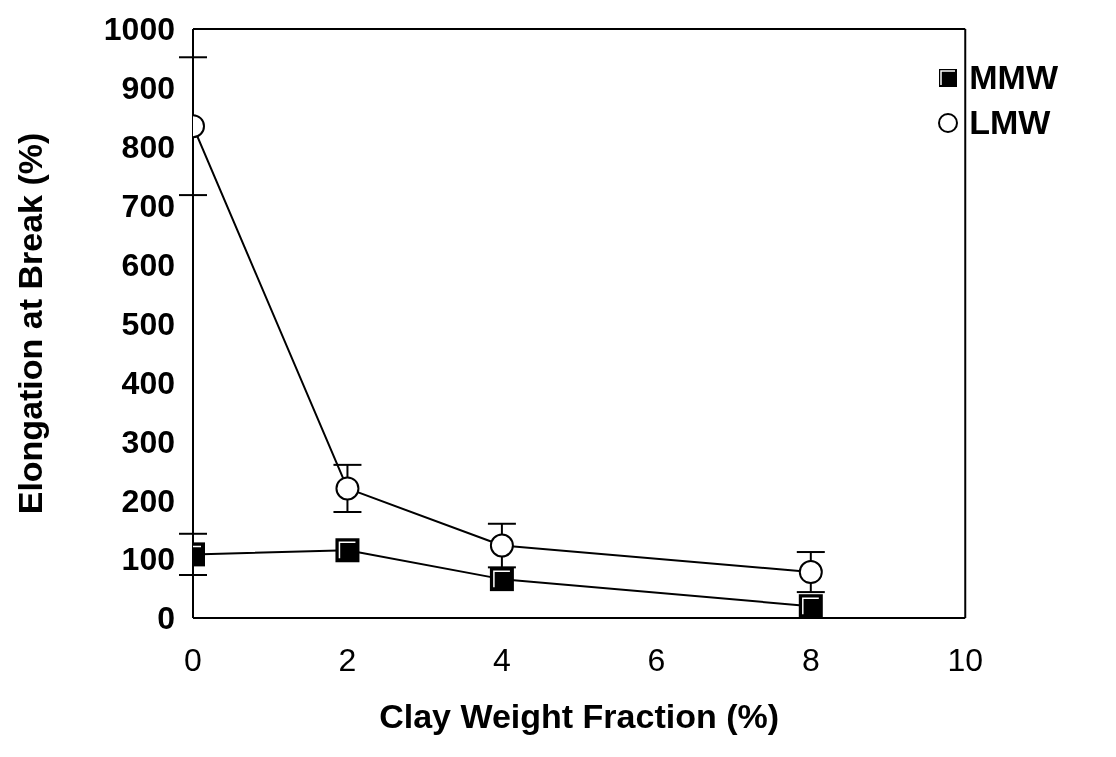 This screenshot has height=757, width=1116. Describe the element at coordinates (30, 323) in the screenshot. I see `y-axis-title: Elongation at Break (%)` at that location.